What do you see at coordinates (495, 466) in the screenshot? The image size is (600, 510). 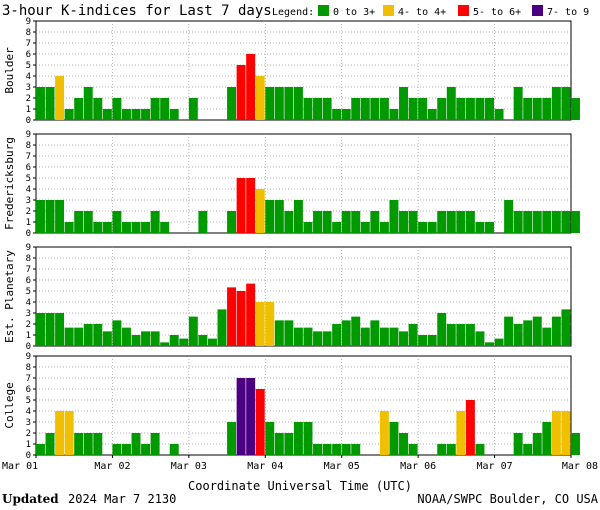 I see `x-tick-label: Mar 07` at bounding box center [495, 466].